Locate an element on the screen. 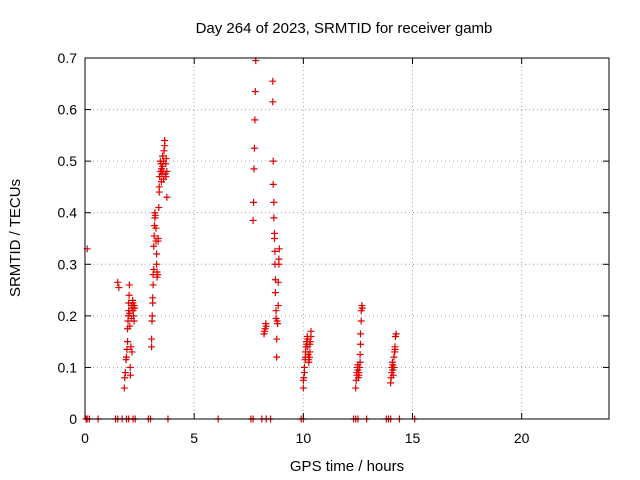 The image size is (640, 480). x-tick-label: 10 is located at coordinates (304, 438).